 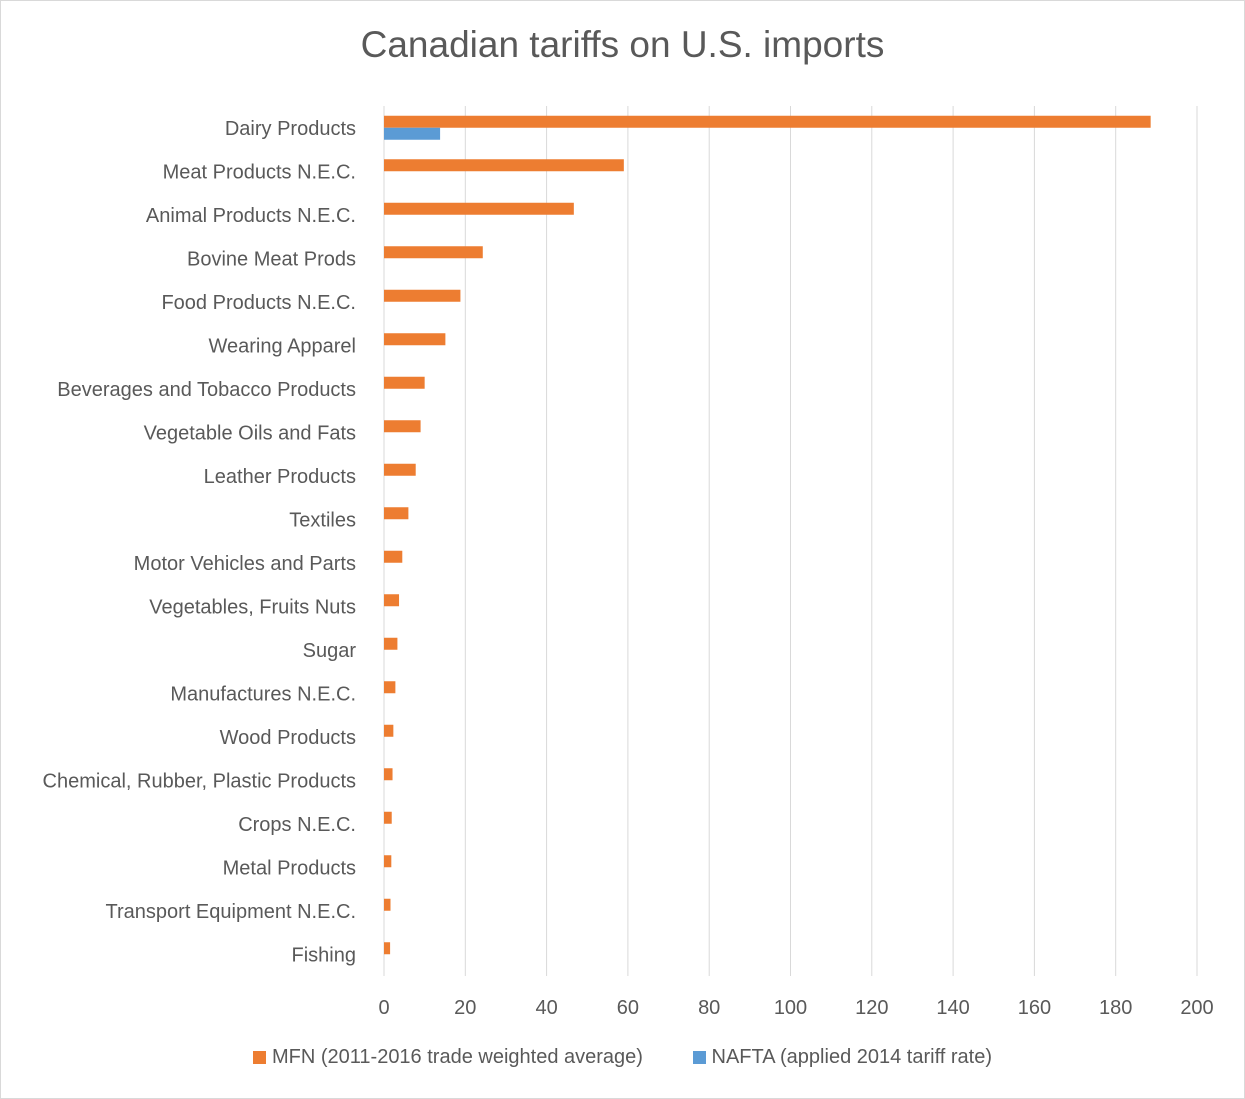 What do you see at coordinates (263, 694) in the screenshot?
I see `category-label-13: Manufactures N.E.C.` at bounding box center [263, 694].